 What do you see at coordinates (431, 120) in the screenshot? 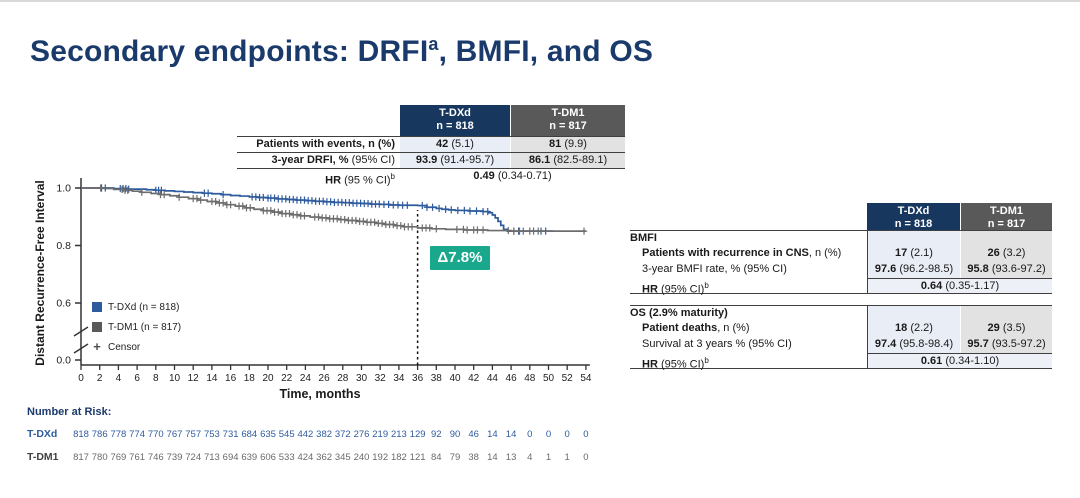
I see `drfi-header-row: T-DXd n = 818 T-DM1 n = 817` at bounding box center [431, 120].